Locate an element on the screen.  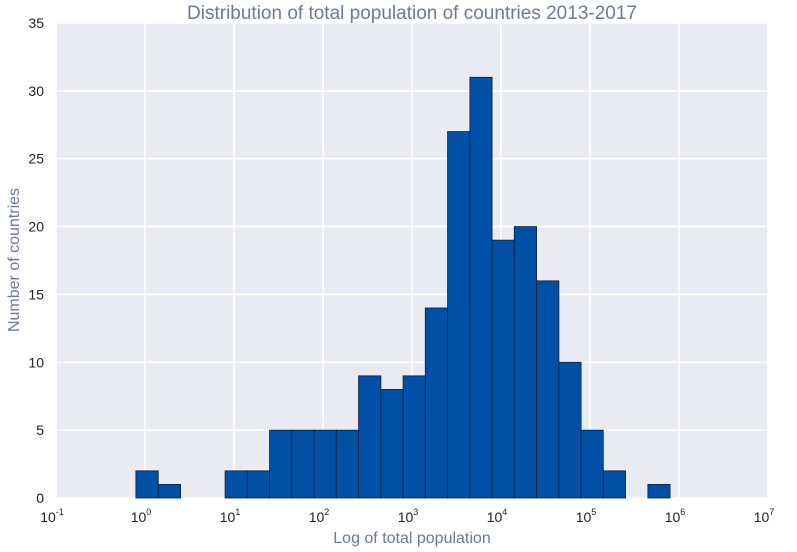
x-tick-label: 10⁷ is located at coordinates (764, 516).